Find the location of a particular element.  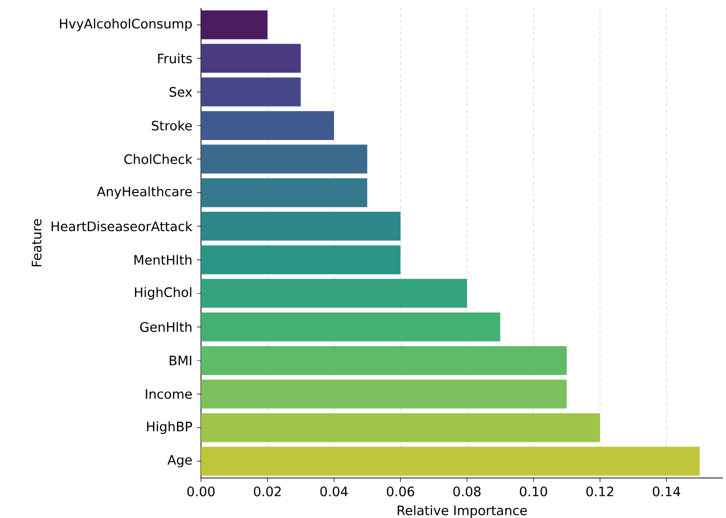

x-tick-label: 0.12 is located at coordinates (600, 491).